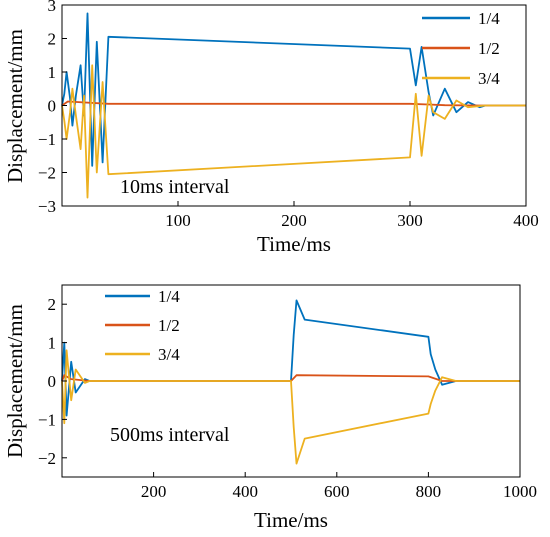 This screenshot has height=537, width=550. What do you see at coordinates (175, 187) in the screenshot?
I see `chart-10ms-annotation: 10ms interval` at bounding box center [175, 187].